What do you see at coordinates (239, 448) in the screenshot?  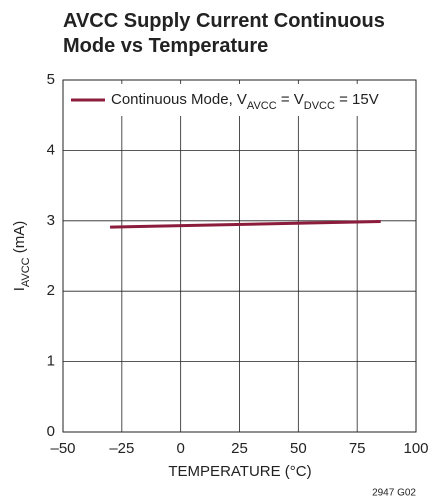 I see `x-tick-label: 25` at bounding box center [239, 448].